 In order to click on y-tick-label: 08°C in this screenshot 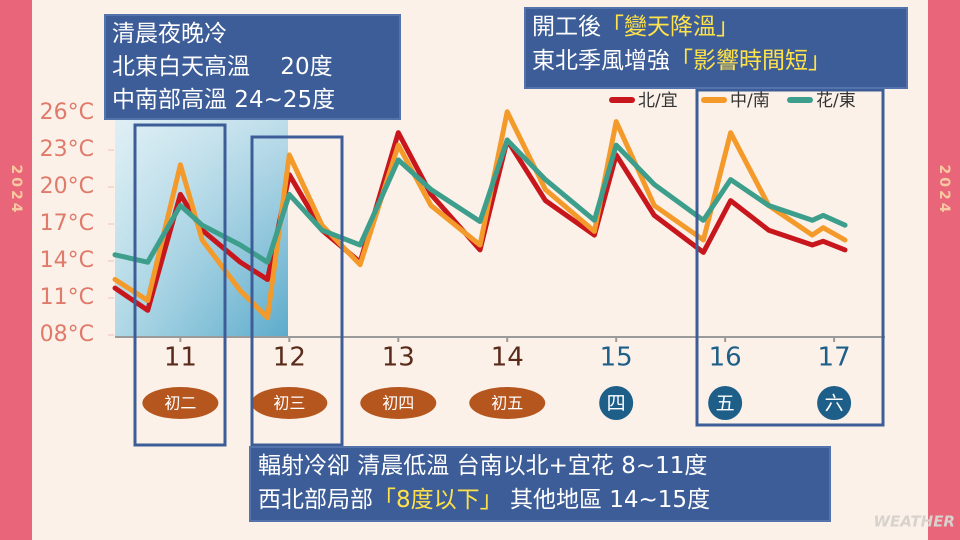, I will do `click(67, 334)`.